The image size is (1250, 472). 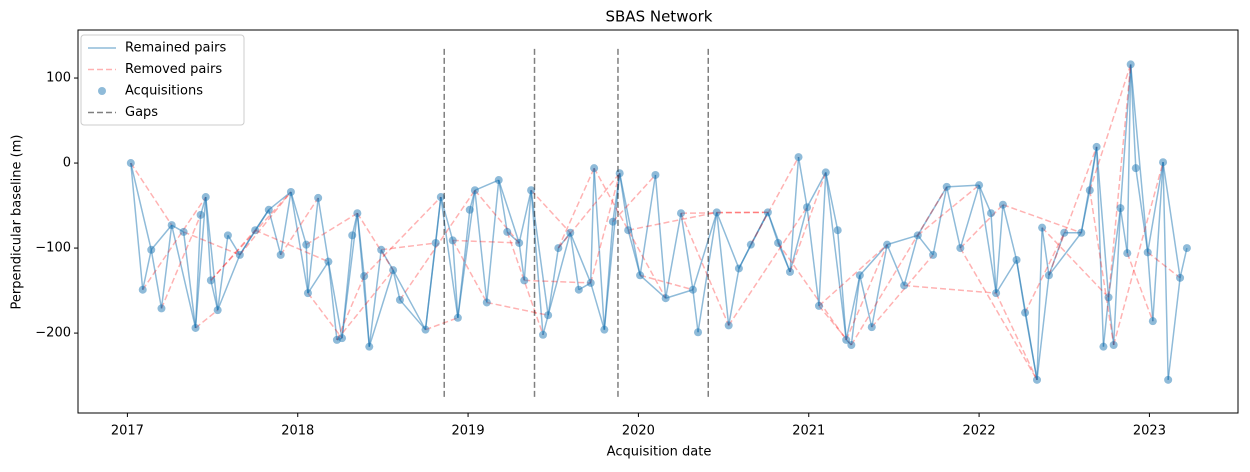 What do you see at coordinates (1149, 431) in the screenshot?
I see `x-tick-label: 2023` at bounding box center [1149, 431].